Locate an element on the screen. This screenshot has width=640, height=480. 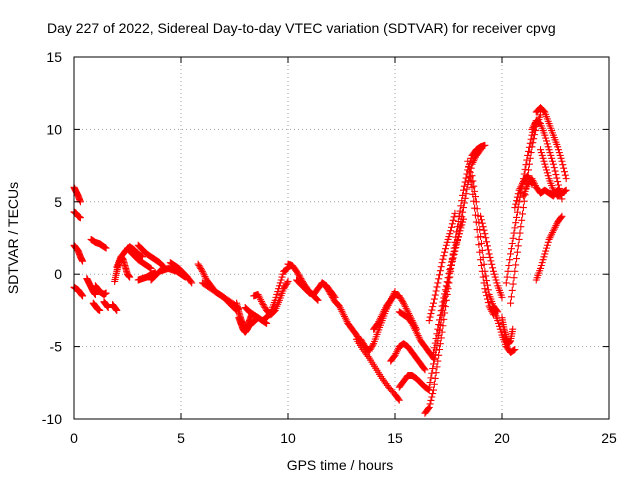
series-segment-down-19b is located at coordinates (485, 244).